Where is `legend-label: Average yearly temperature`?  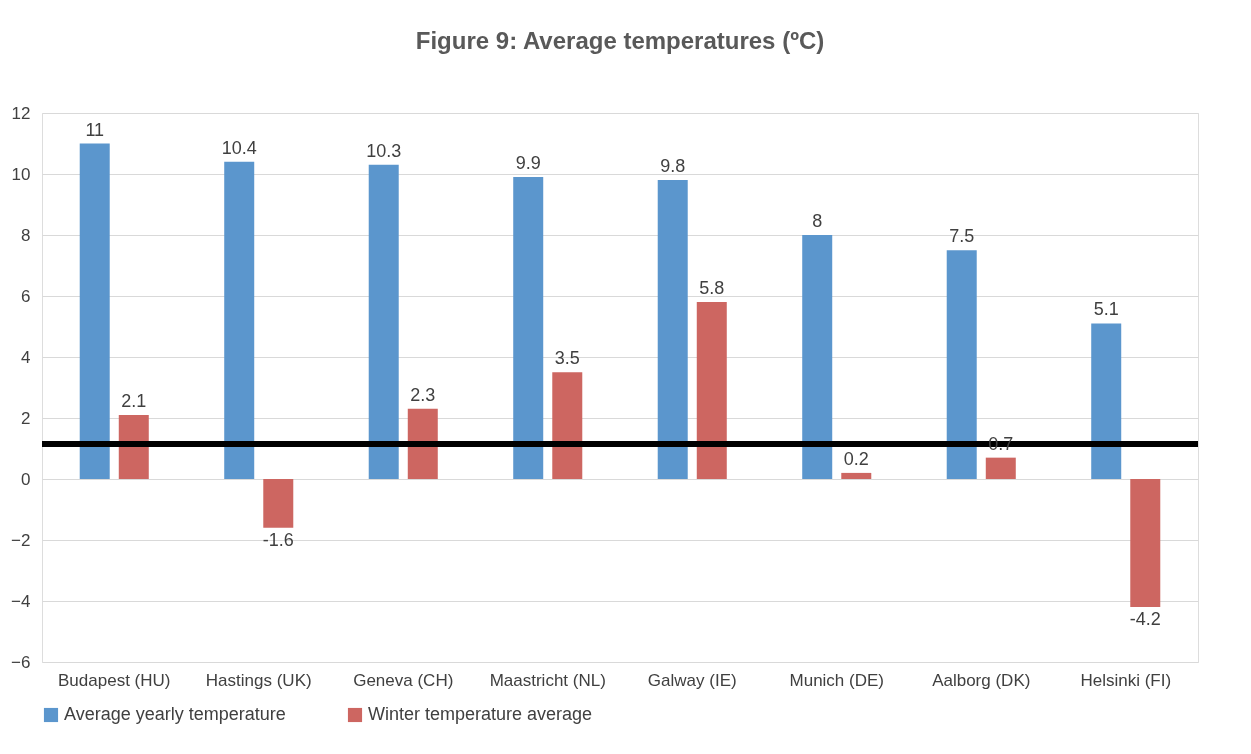 legend-label: Average yearly temperature is located at coordinates (175, 714).